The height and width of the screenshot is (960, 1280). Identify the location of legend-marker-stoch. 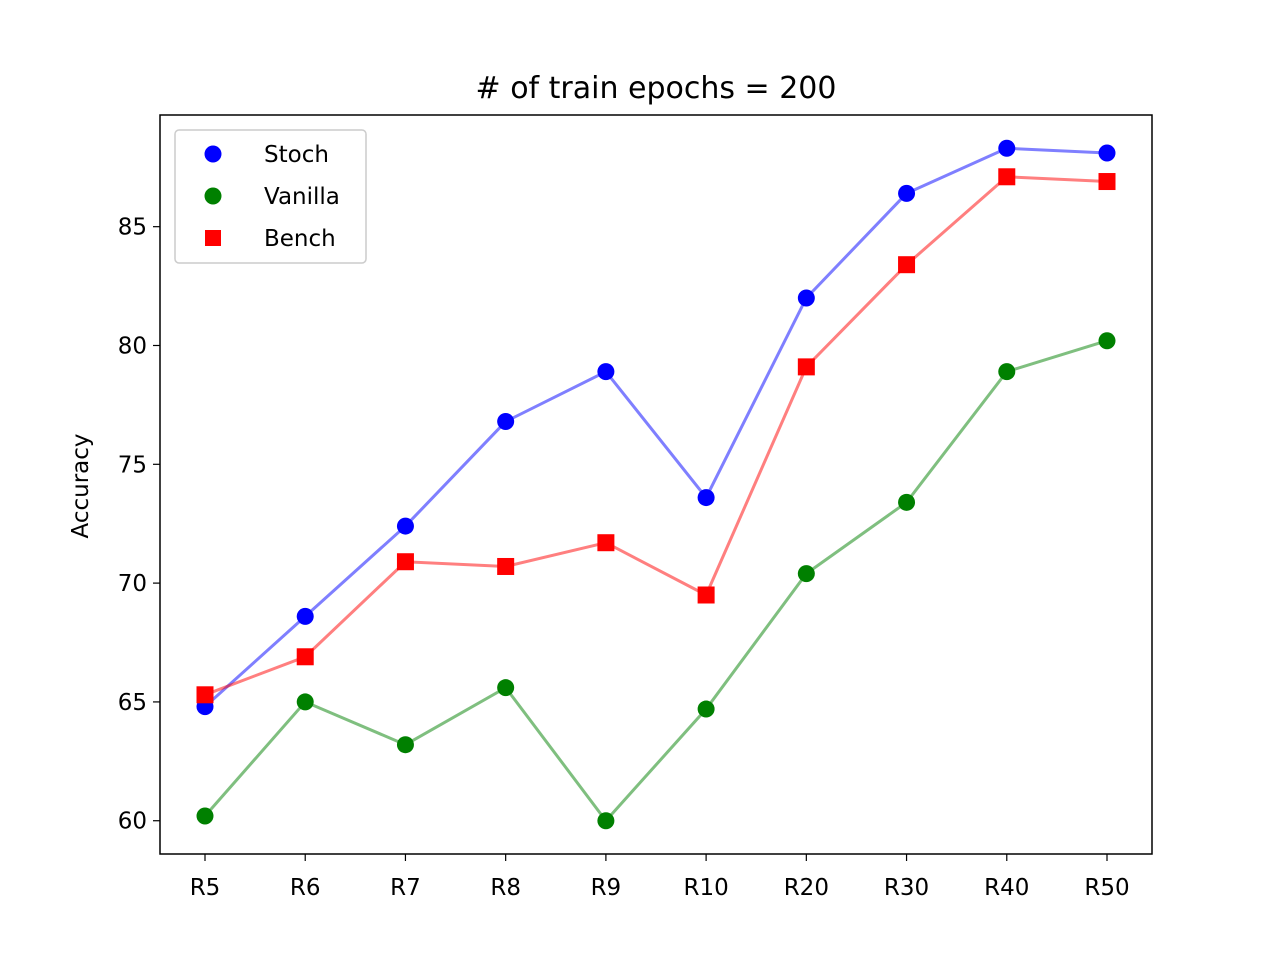
(213, 154).